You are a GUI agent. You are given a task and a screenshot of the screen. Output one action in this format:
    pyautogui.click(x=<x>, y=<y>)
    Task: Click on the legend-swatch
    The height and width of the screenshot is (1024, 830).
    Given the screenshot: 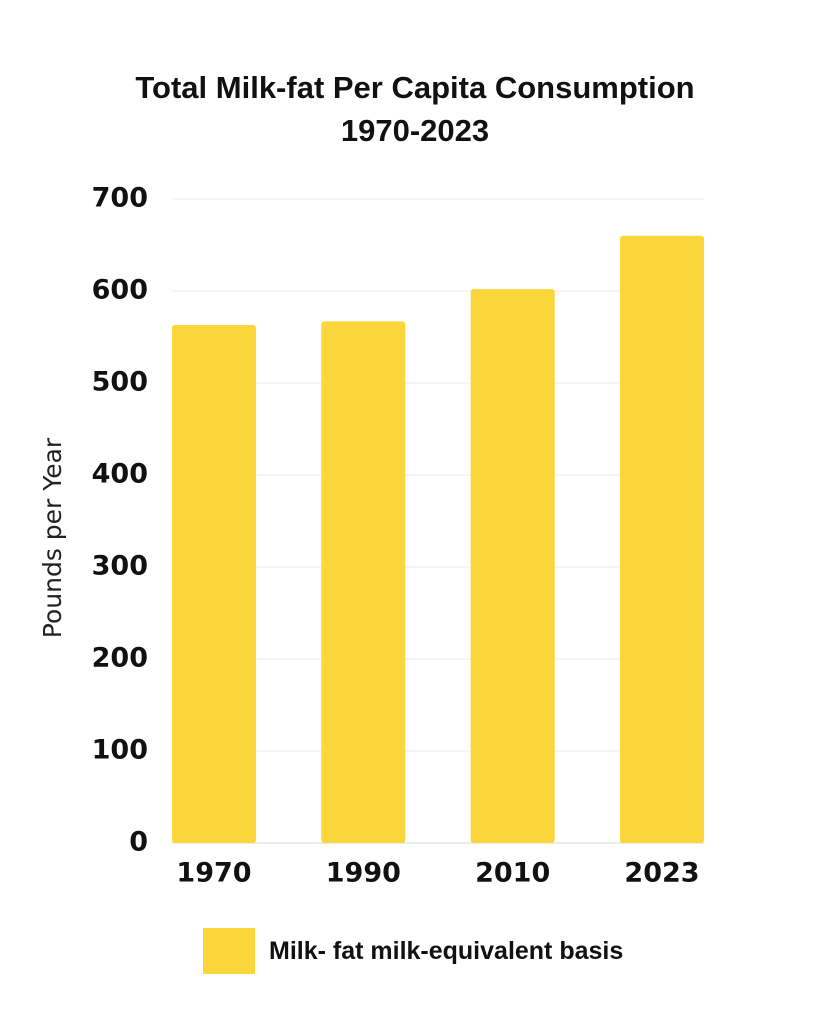 What is the action you would take?
    pyautogui.click(x=229, y=951)
    